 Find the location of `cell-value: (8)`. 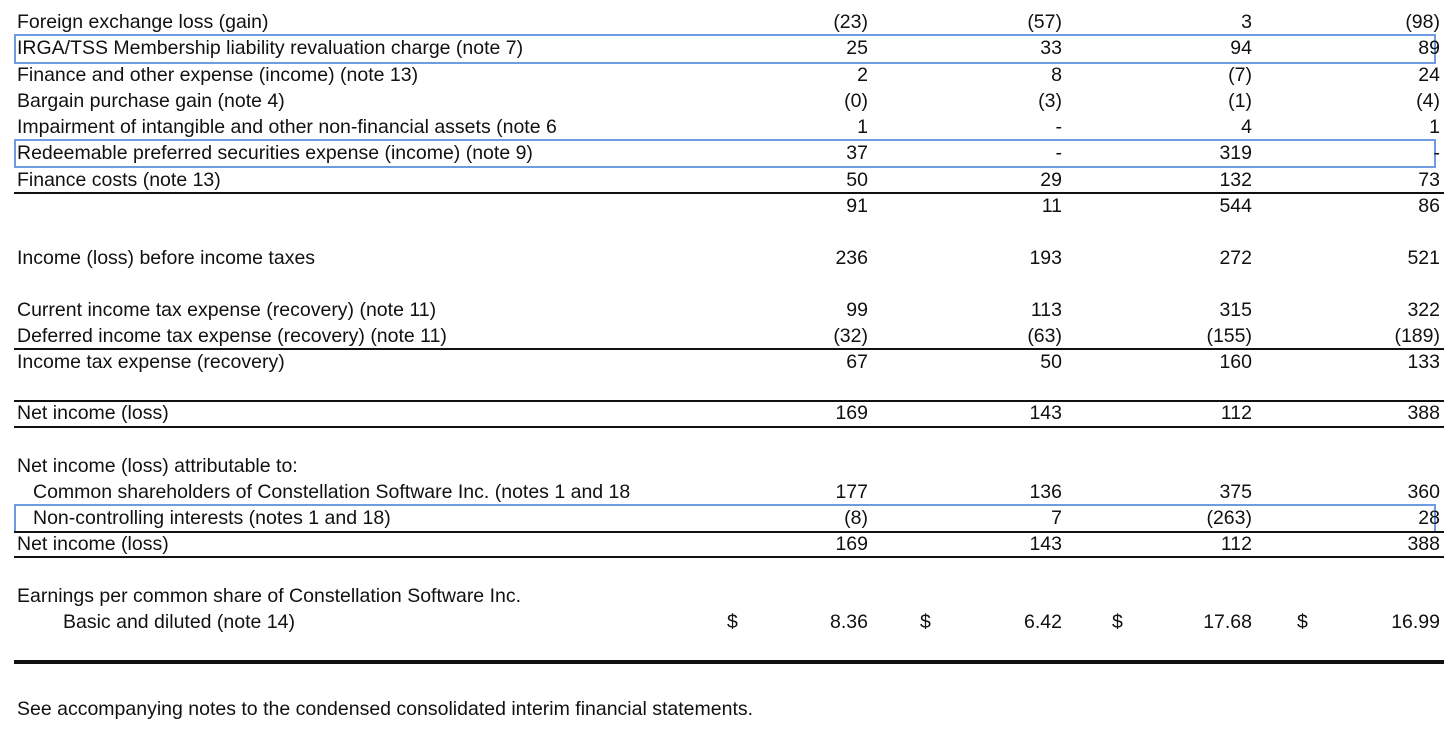

cell-value: (8) is located at coordinates (856, 518).